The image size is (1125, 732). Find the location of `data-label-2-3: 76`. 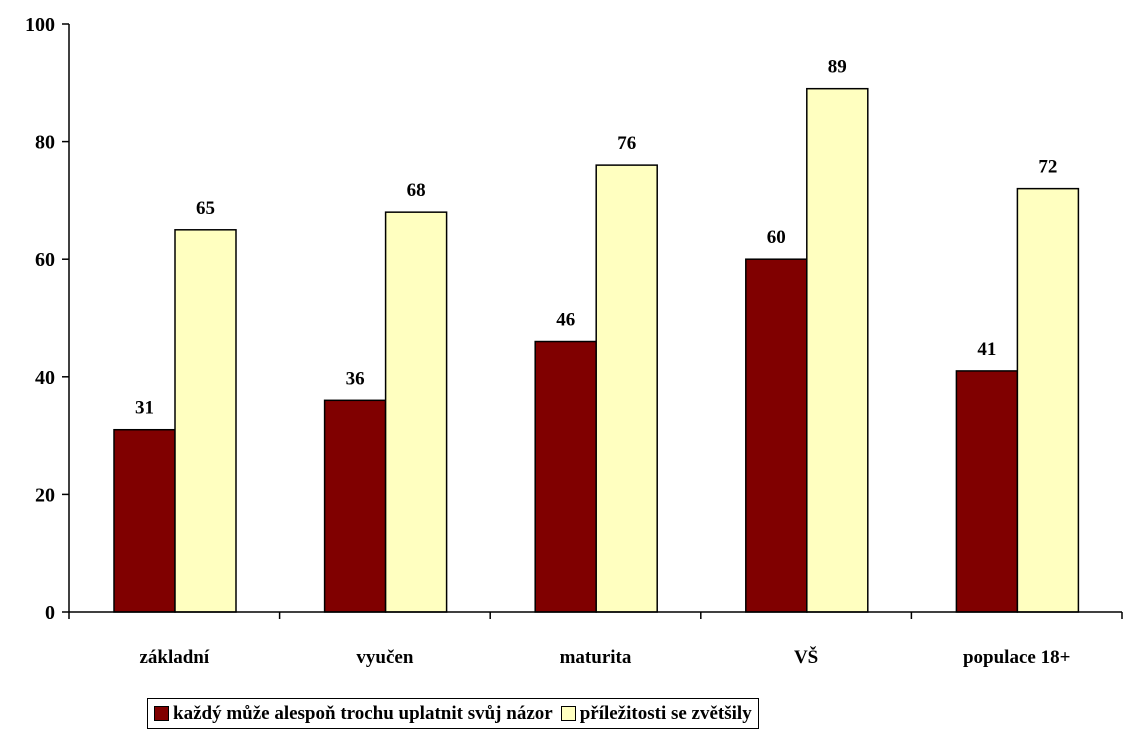

data-label-2-3: 76 is located at coordinates (626, 143).